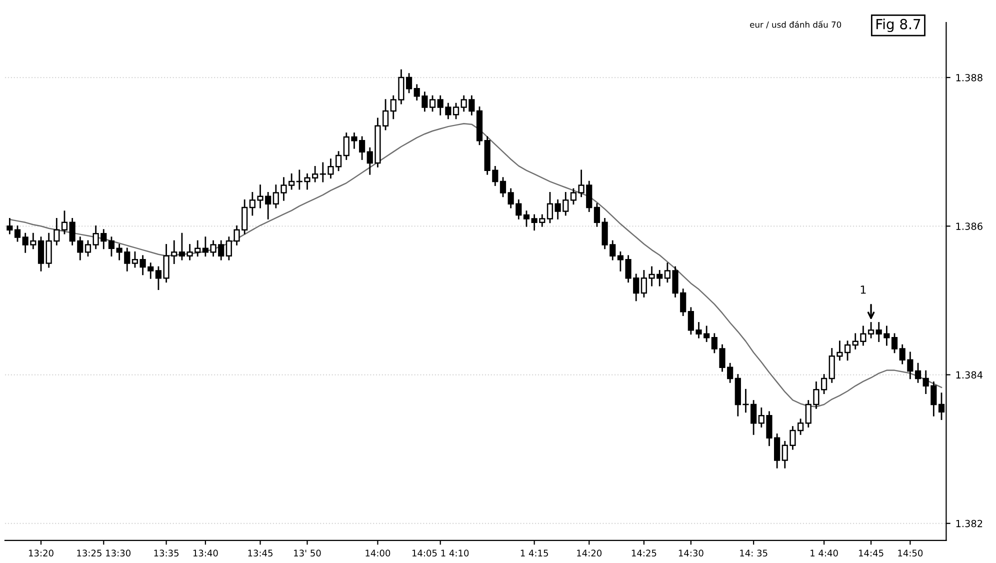 The image size is (996, 563). Describe the element at coordinates (754, 553) in the screenshot. I see `x-tick-label: 14: 35` at that location.